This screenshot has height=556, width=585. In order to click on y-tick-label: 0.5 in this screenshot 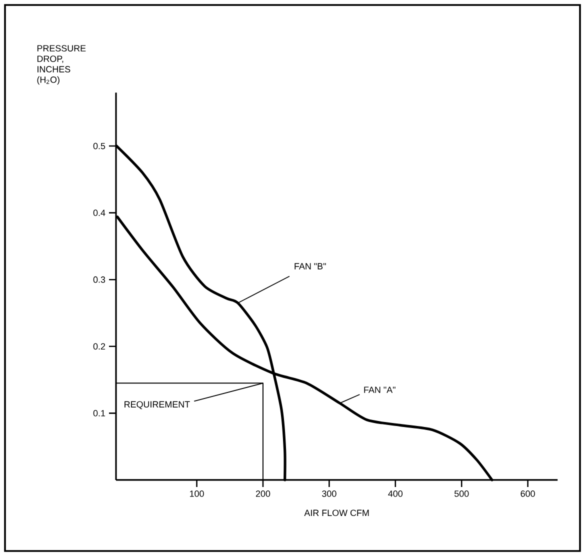, I will do `click(99, 146)`.